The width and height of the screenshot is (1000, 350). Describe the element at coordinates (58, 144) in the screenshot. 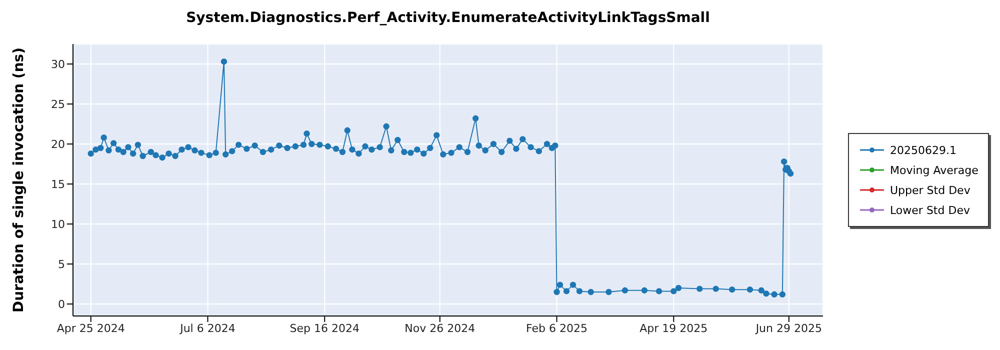

I see `y-tick-label: 20` at that location.